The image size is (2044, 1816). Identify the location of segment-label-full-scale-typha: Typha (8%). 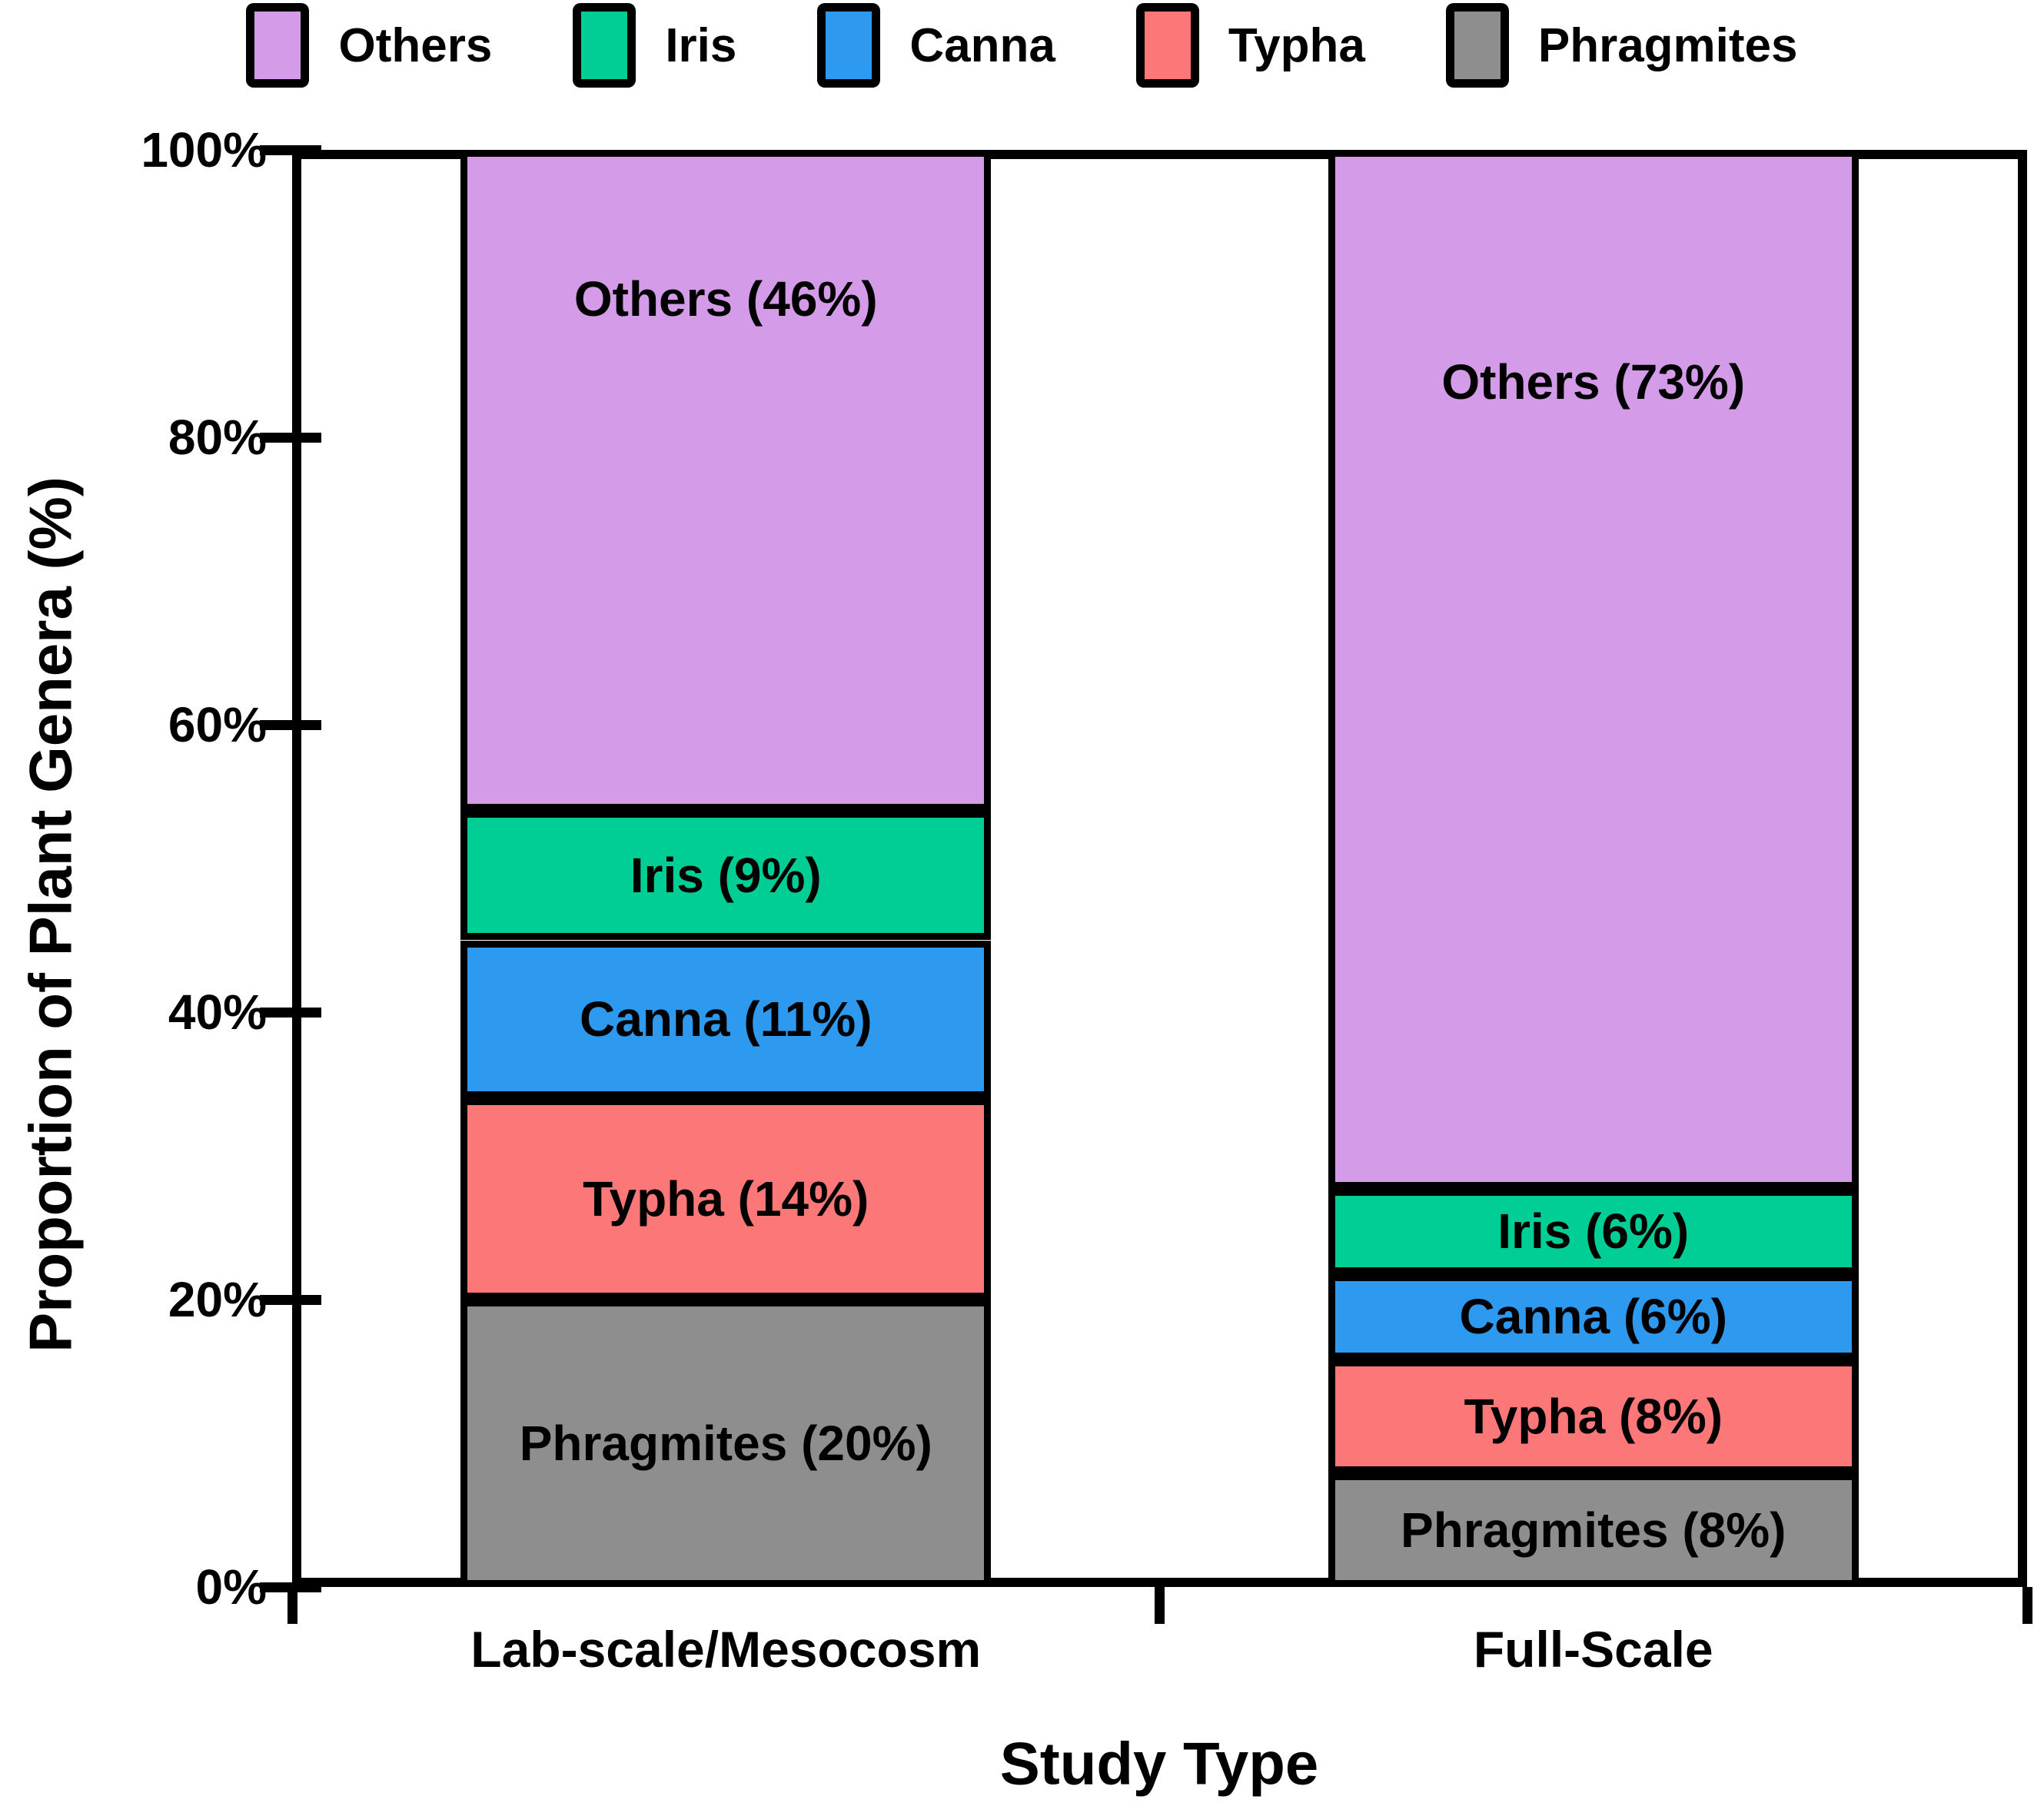
(1594, 1416).